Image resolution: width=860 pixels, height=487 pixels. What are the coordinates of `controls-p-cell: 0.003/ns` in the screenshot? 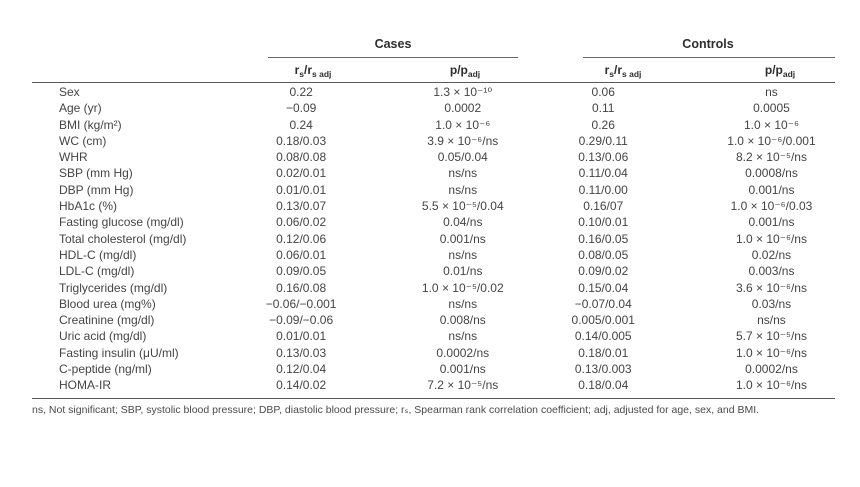 It's located at (771, 271).